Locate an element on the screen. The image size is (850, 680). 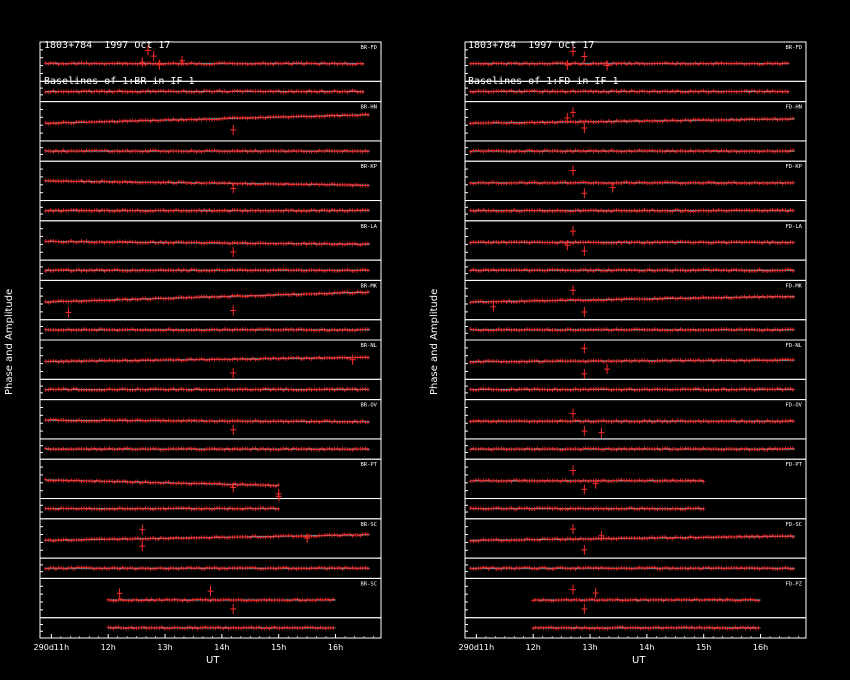
baseline-label: FD-SC is located at coordinates (793, 525).